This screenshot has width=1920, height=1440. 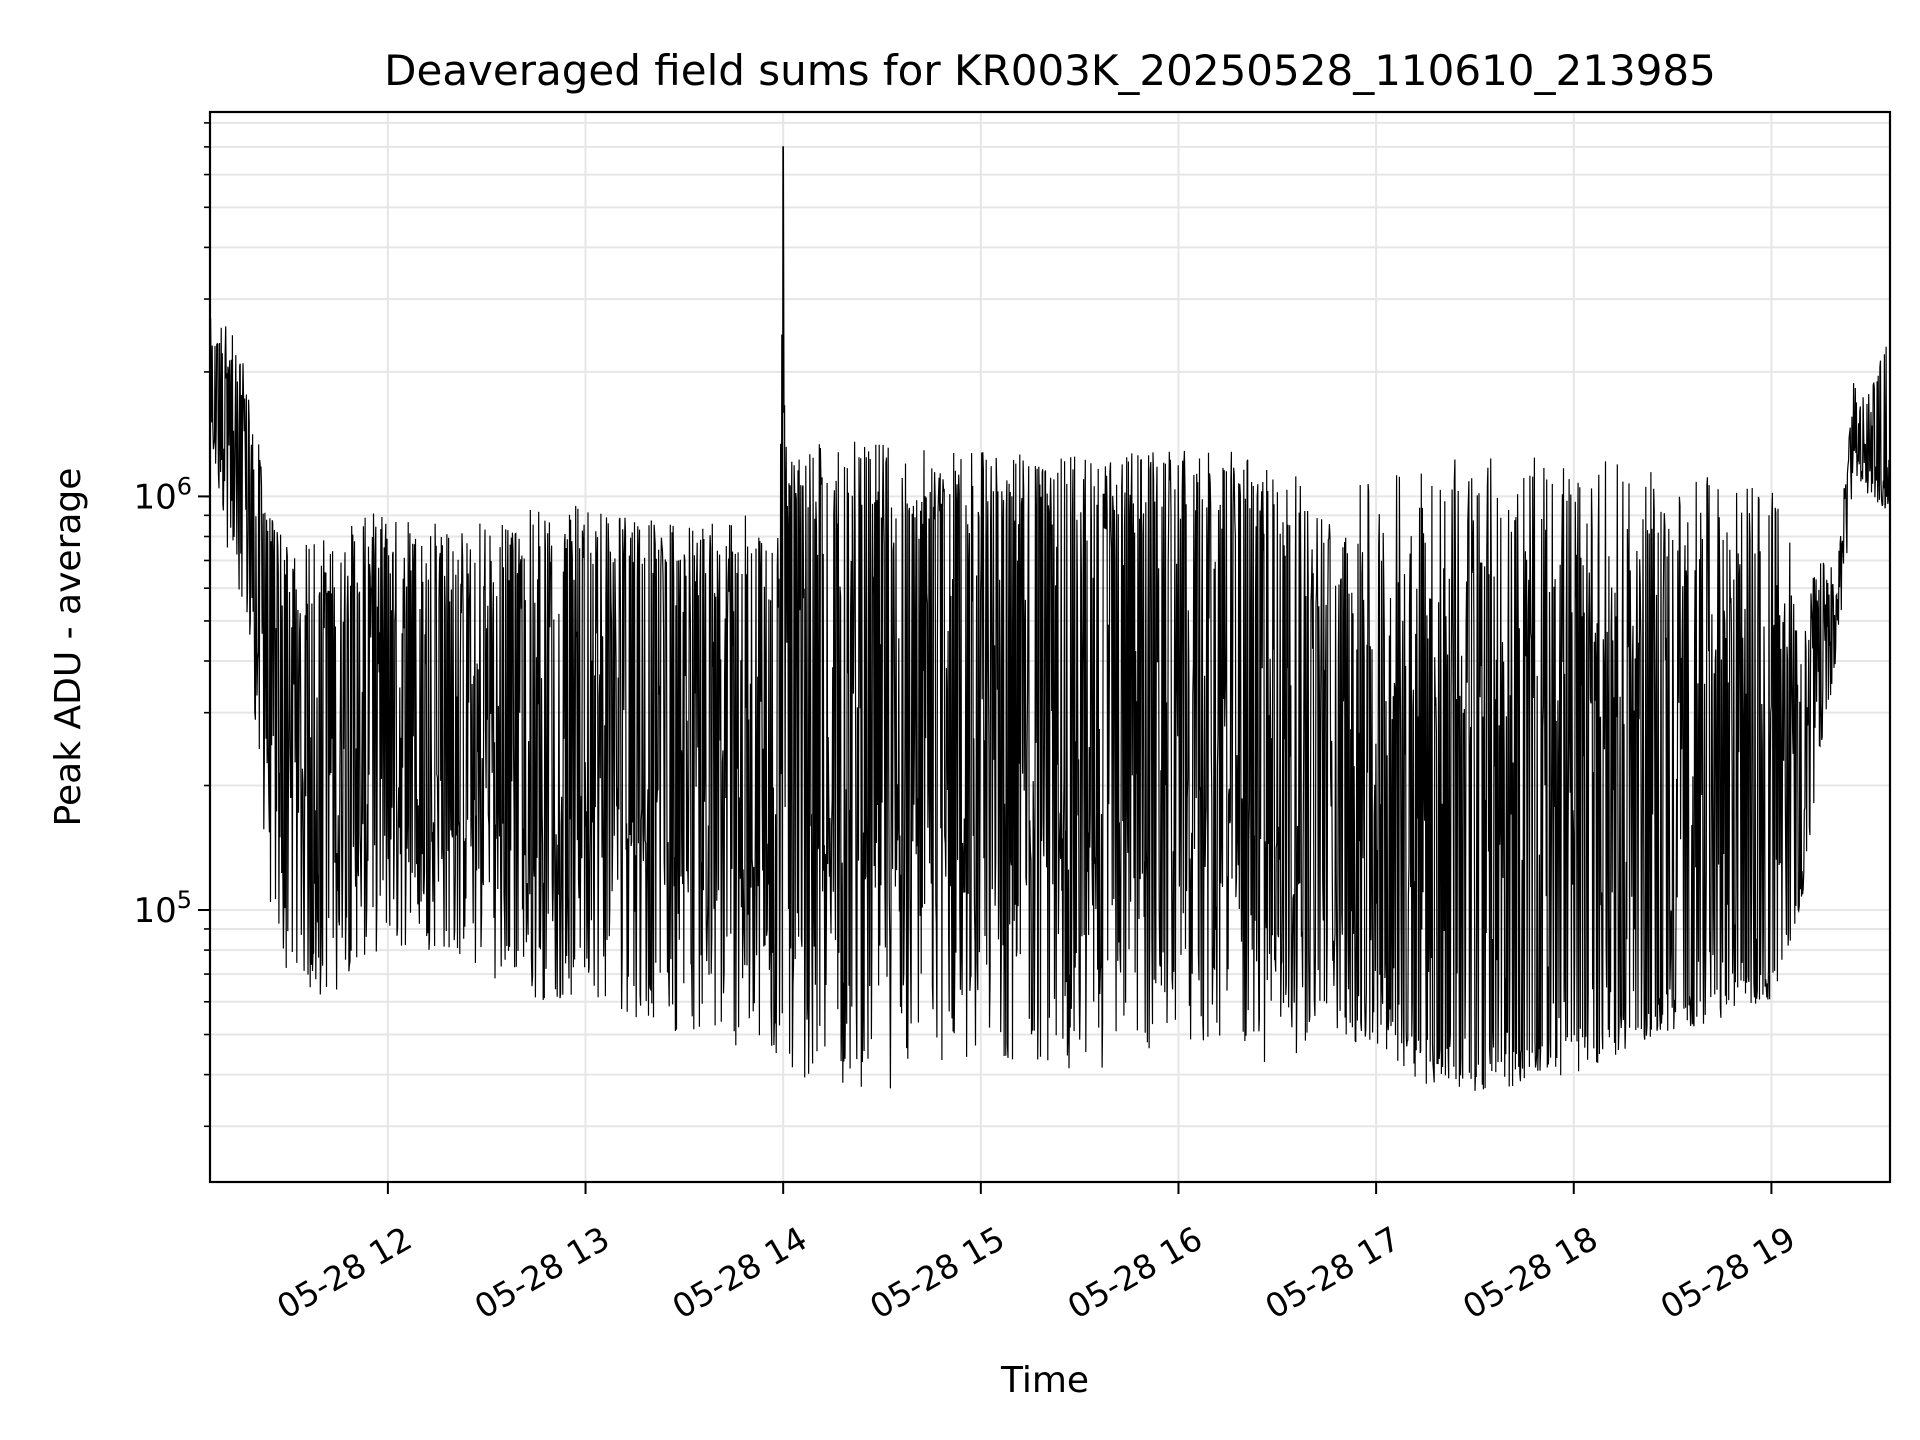 I want to click on y-tick-label-exponent: 5, so click(x=184, y=900).